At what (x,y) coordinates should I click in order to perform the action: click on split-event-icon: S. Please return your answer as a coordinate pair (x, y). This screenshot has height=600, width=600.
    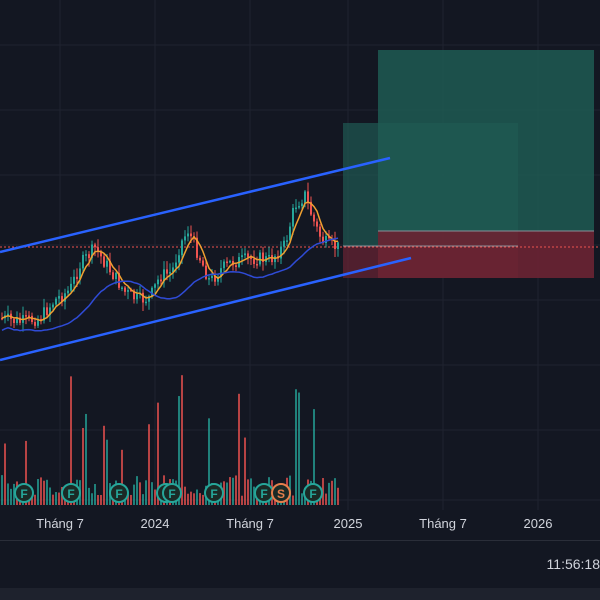
    Looking at the image, I should click on (281, 493).